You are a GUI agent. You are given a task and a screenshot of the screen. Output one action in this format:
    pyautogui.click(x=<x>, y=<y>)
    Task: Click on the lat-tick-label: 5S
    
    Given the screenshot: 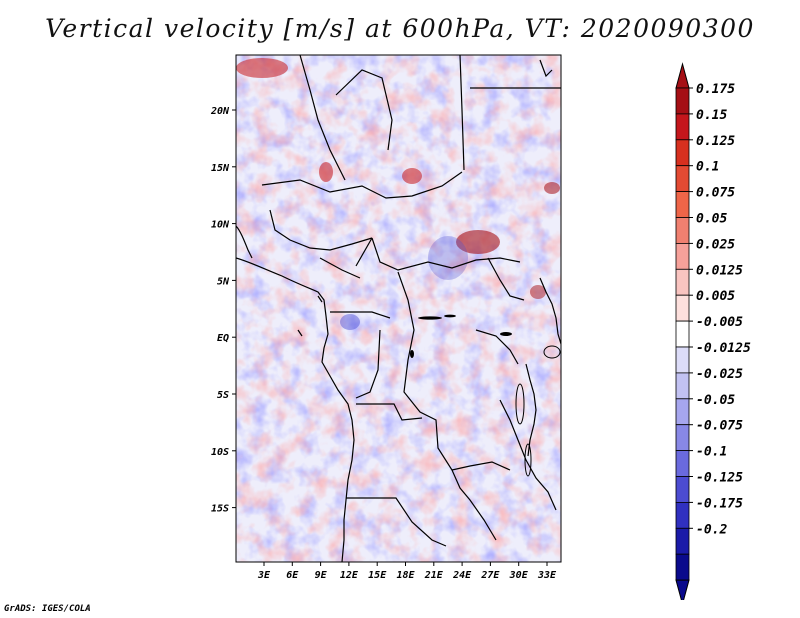 What is the action you would take?
    pyautogui.click(x=223, y=395)
    